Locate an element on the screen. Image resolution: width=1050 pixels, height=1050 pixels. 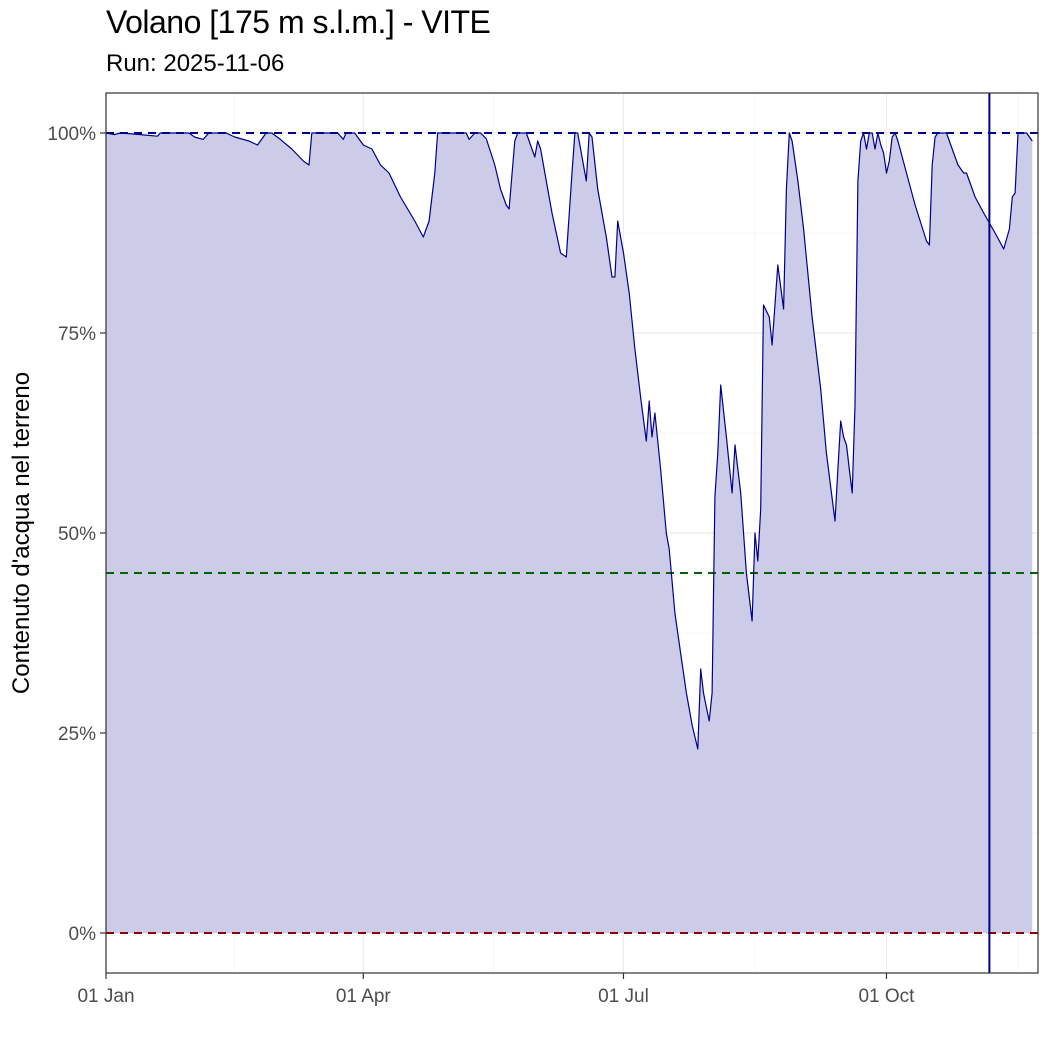
y-tick-label: 0% is located at coordinates (83, 934).